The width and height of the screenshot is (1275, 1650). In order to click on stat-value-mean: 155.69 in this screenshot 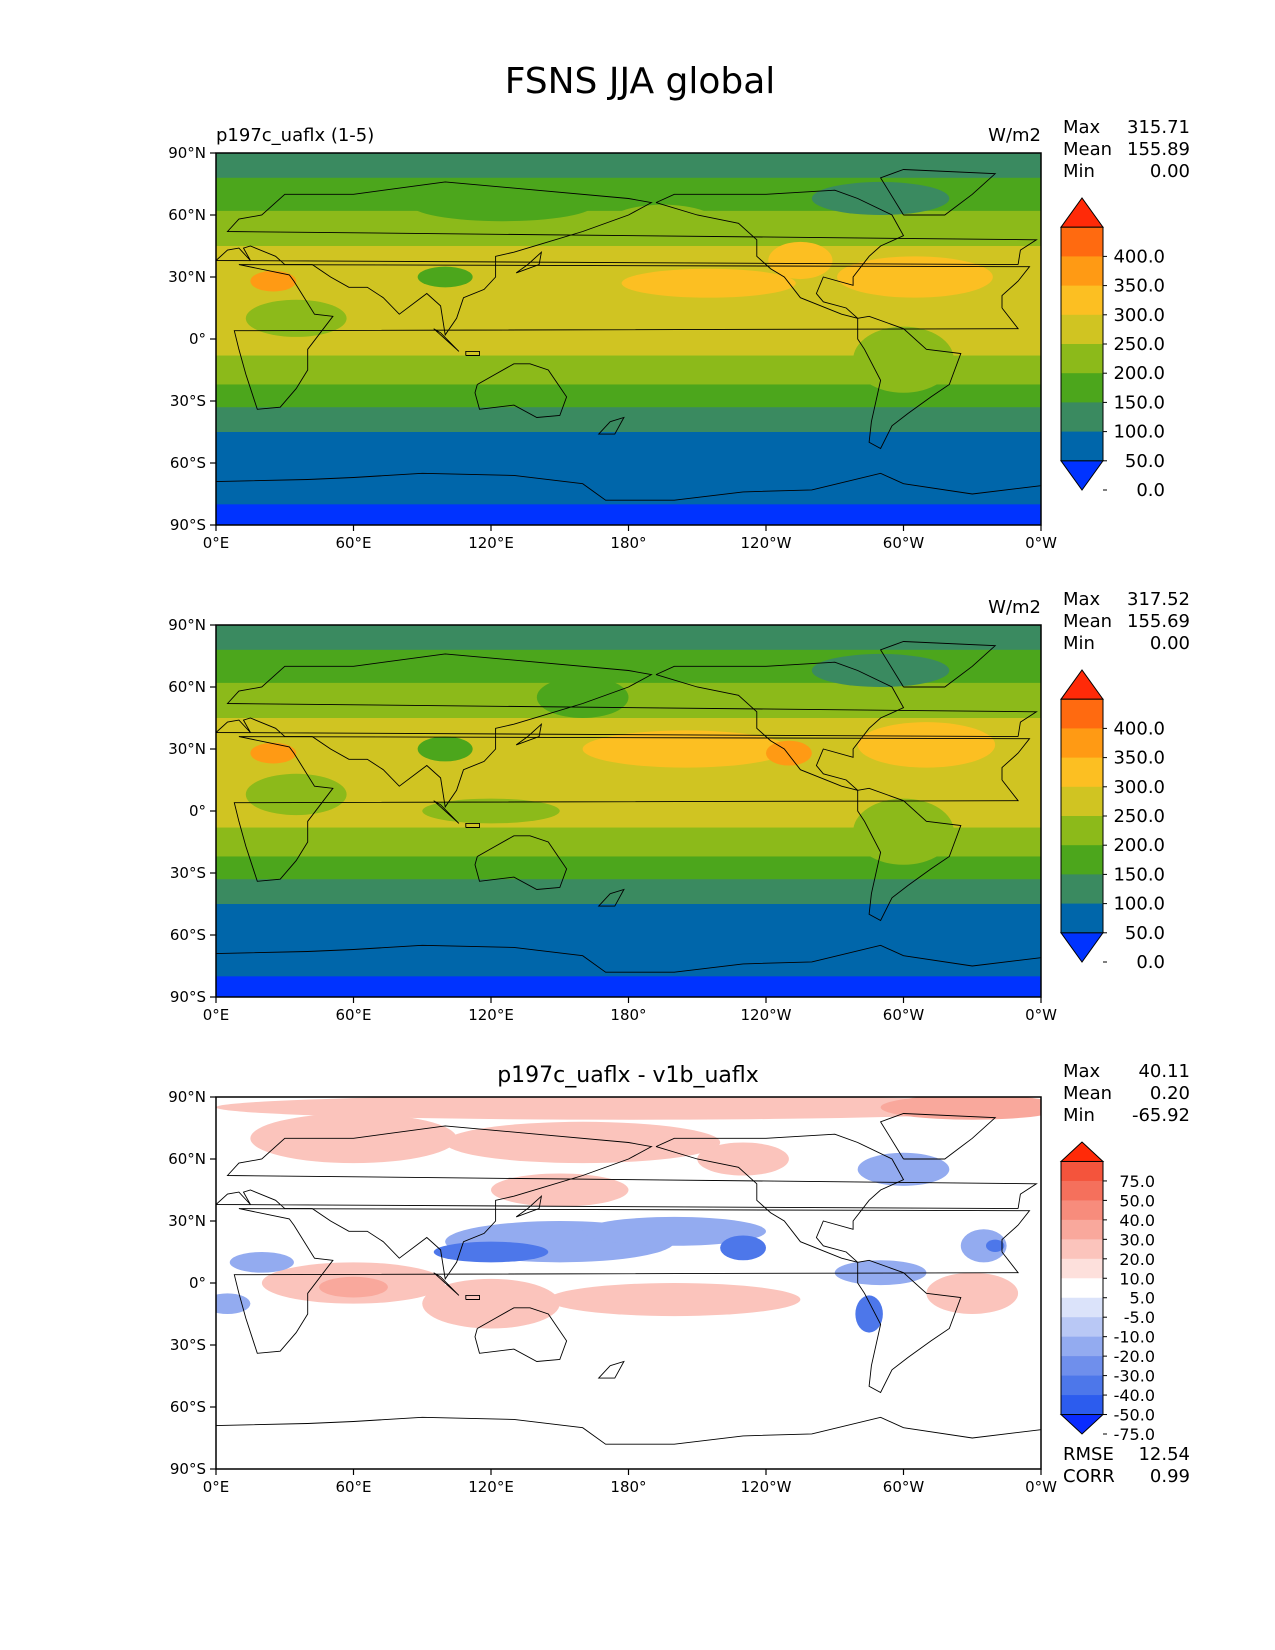, I will do `click(1158, 621)`.